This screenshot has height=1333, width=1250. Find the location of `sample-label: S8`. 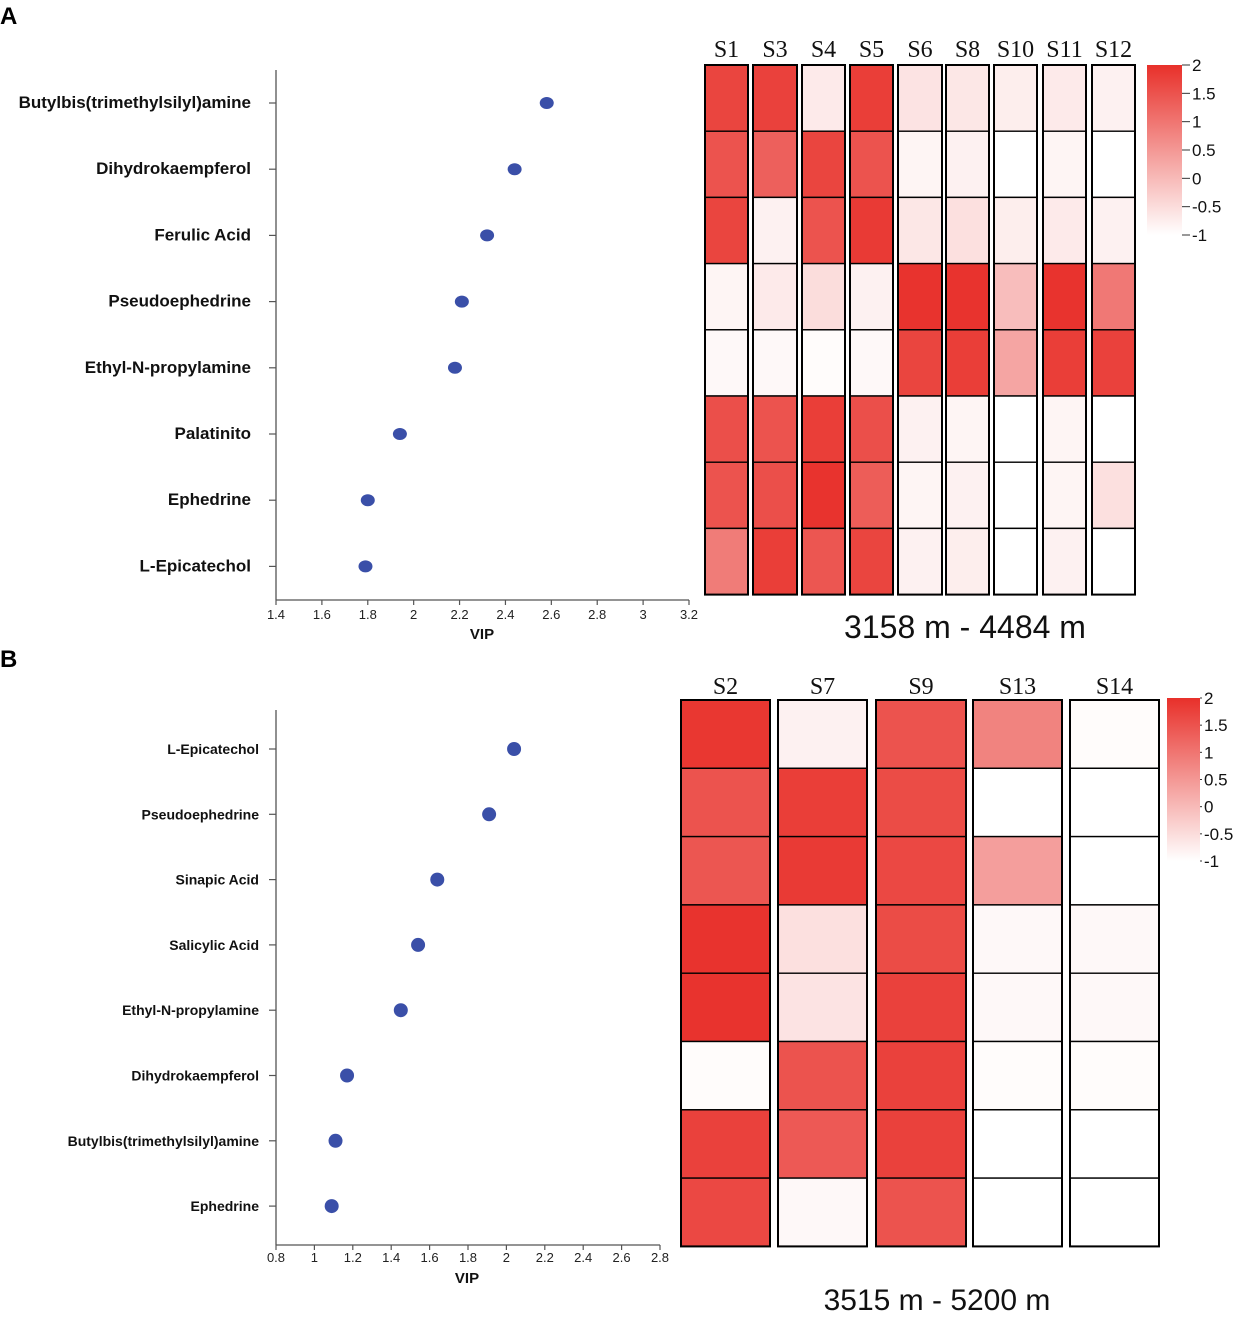

sample-label: S8 is located at coordinates (967, 50).